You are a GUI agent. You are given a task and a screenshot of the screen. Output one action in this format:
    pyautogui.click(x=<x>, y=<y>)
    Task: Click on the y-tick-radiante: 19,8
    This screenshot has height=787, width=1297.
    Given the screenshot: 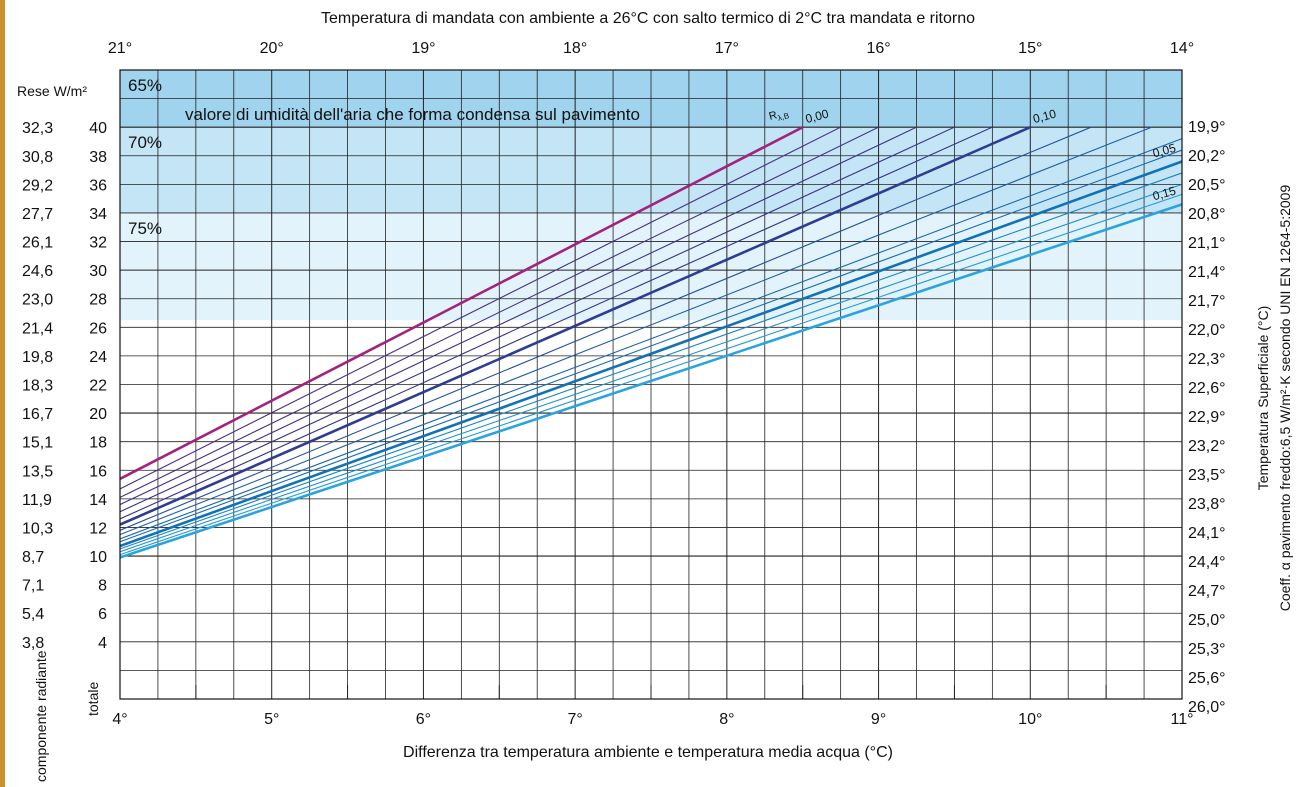 What is the action you would take?
    pyautogui.click(x=37, y=357)
    